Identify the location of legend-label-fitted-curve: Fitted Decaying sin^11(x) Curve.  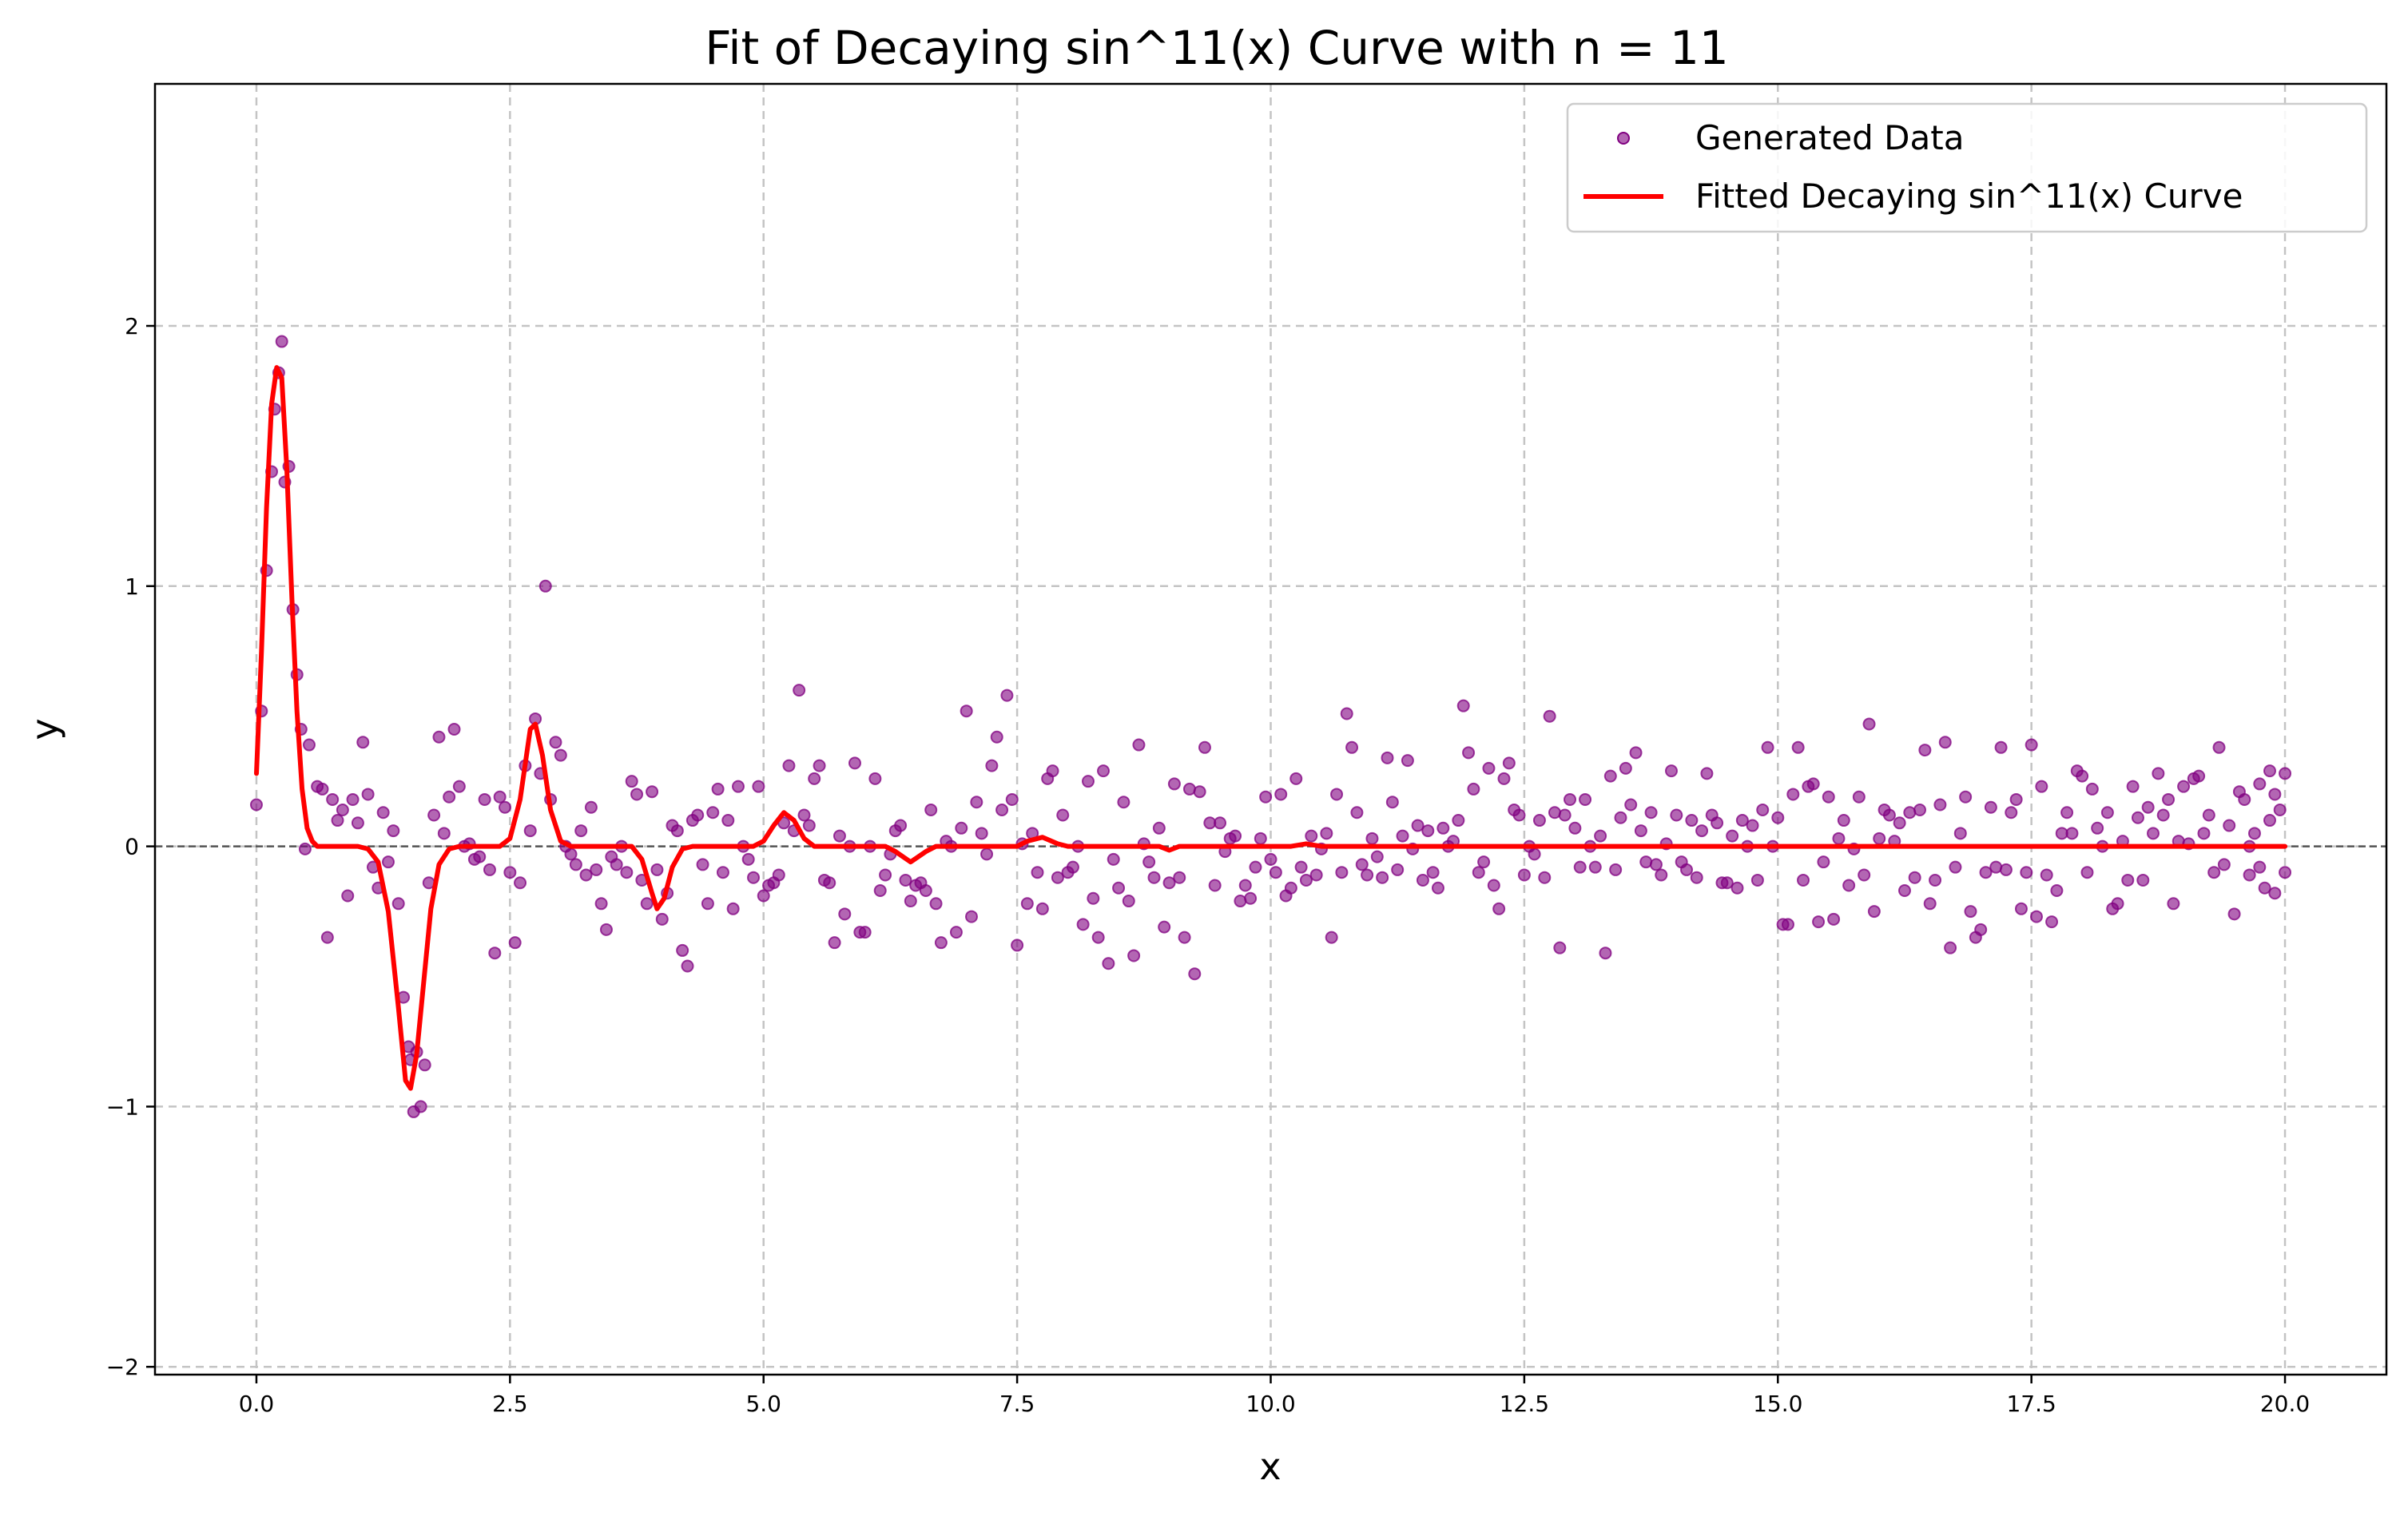
(1969, 196).